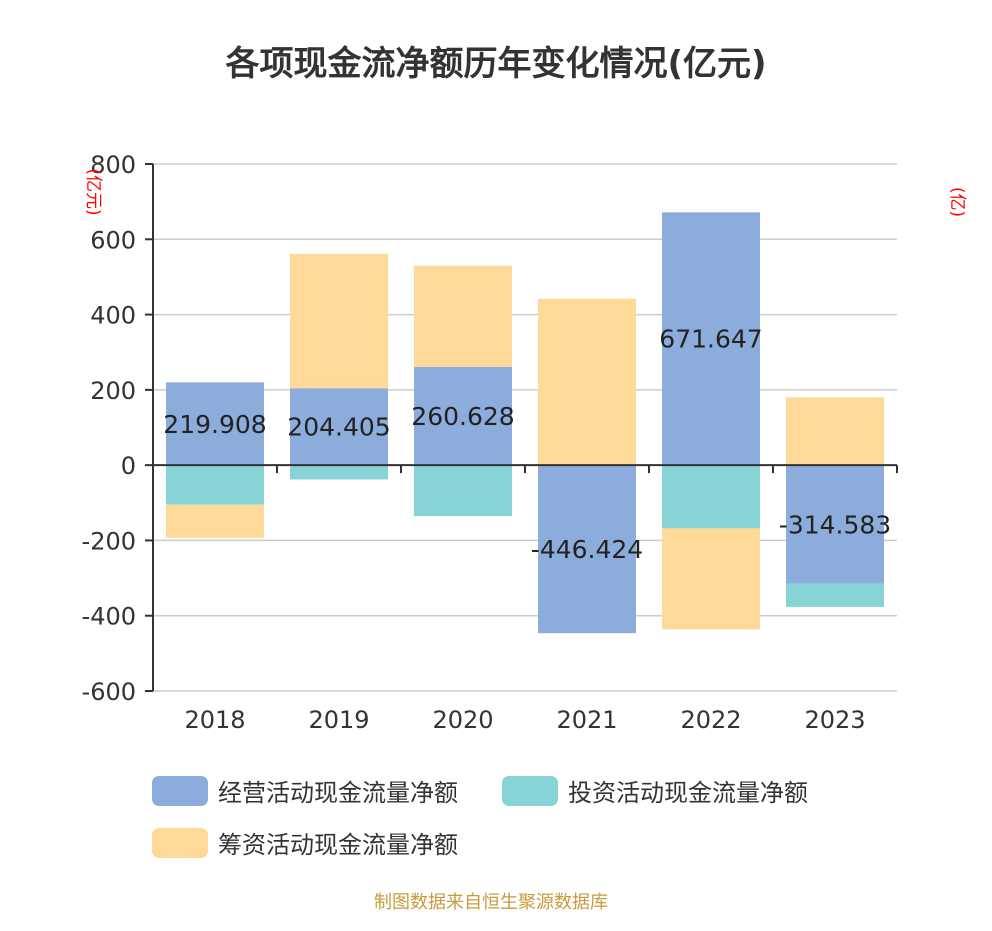 The image size is (992, 931). Describe the element at coordinates (491, 902) in the screenshot. I see `source-note: 制图数据来自恒生聚源数据库` at that location.